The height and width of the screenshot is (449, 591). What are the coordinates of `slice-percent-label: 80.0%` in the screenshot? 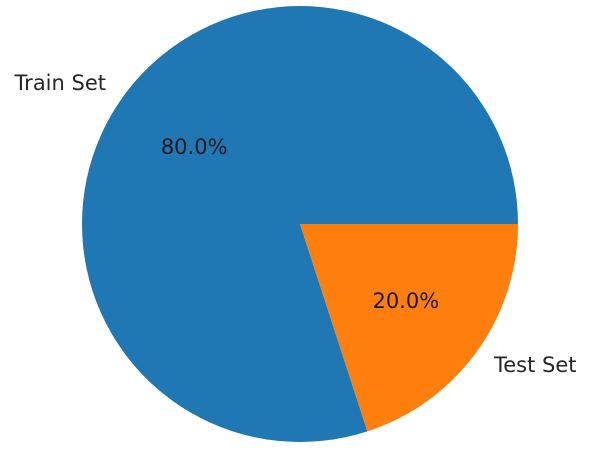 It's located at (194, 147).